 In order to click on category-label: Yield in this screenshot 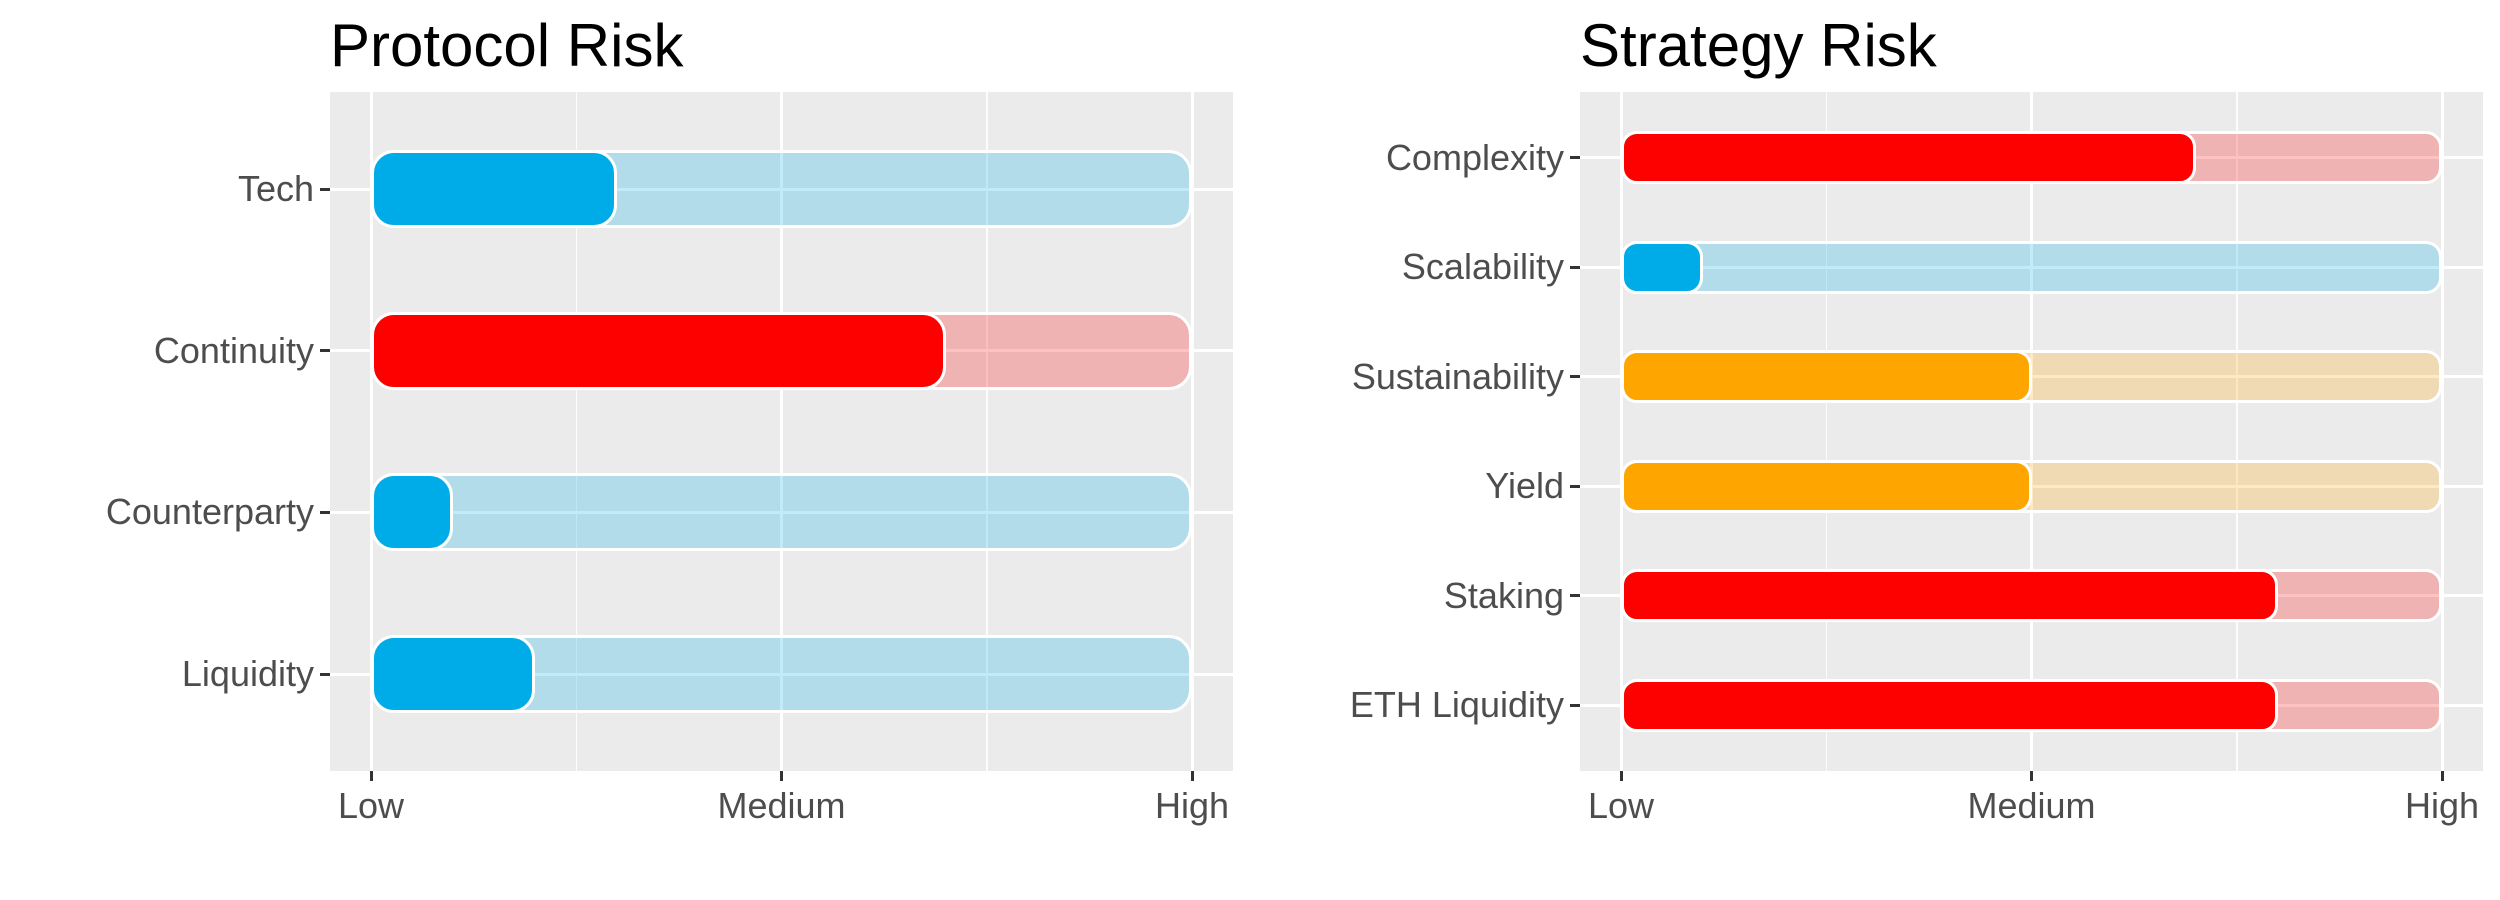, I will do `click(1524, 486)`.